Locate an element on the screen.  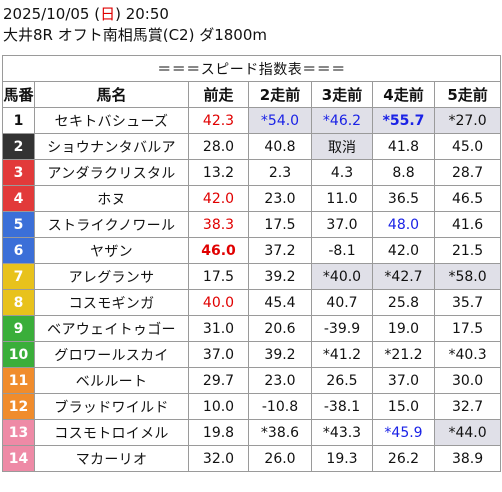
speed-index-cell: 4.3 is located at coordinates (342, 172).